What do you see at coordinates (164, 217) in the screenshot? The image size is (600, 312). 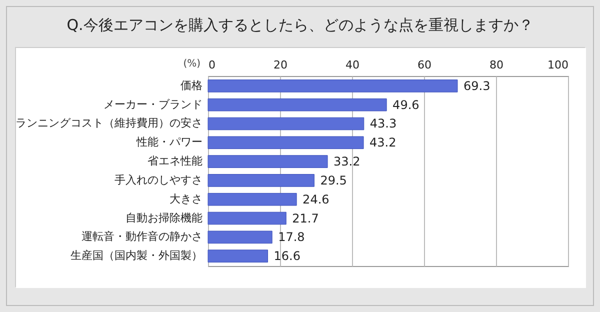 I see `y-tick-label: 自動お掃除機能` at bounding box center [164, 217].